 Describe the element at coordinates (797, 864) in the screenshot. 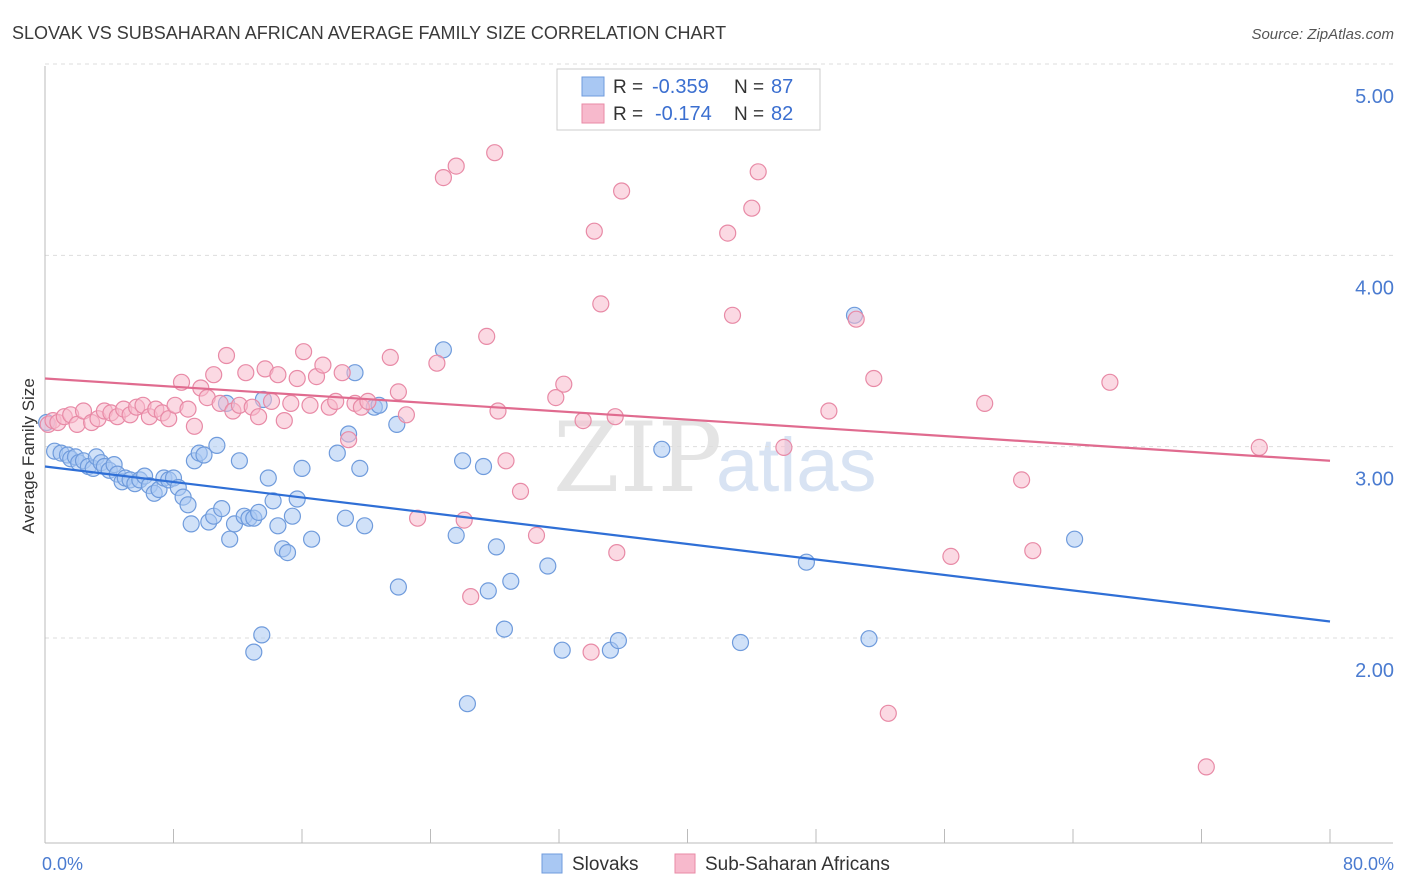

I see `bottom-legend-label-subsaharan: Sub-Saharan Africans` at that location.